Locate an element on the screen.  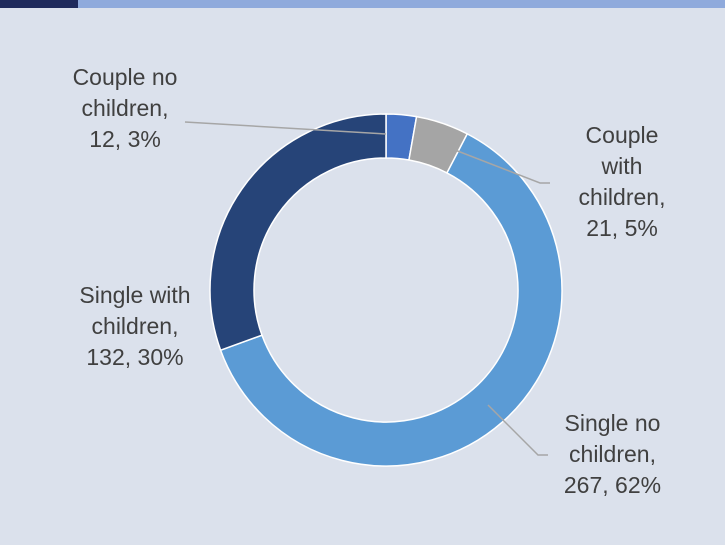
label-value: 267 is located at coordinates (583, 485).